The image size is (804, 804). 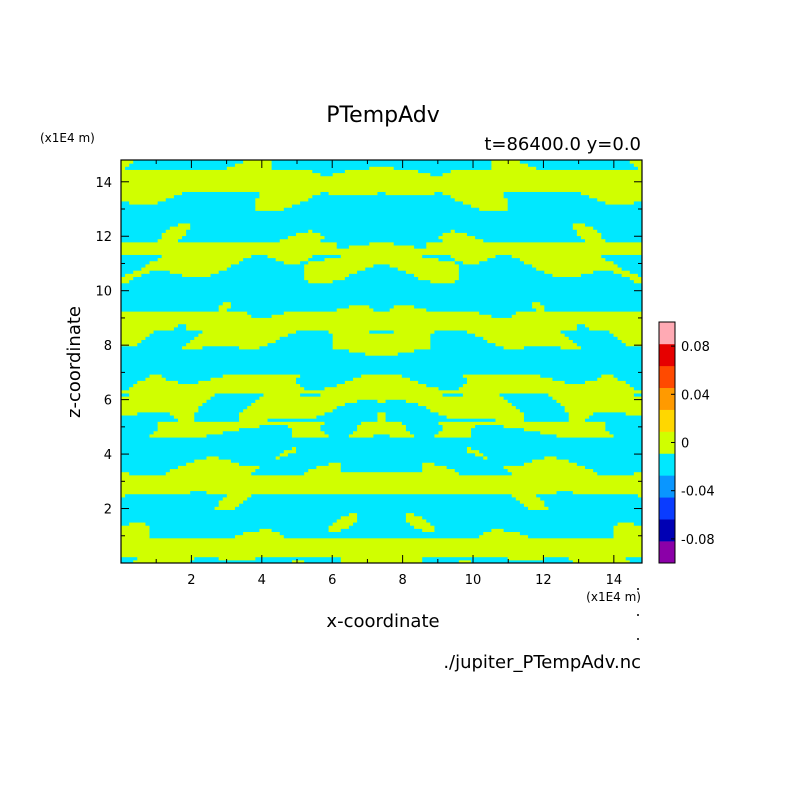 I want to click on y-tick-label: 14, so click(x=103, y=183).